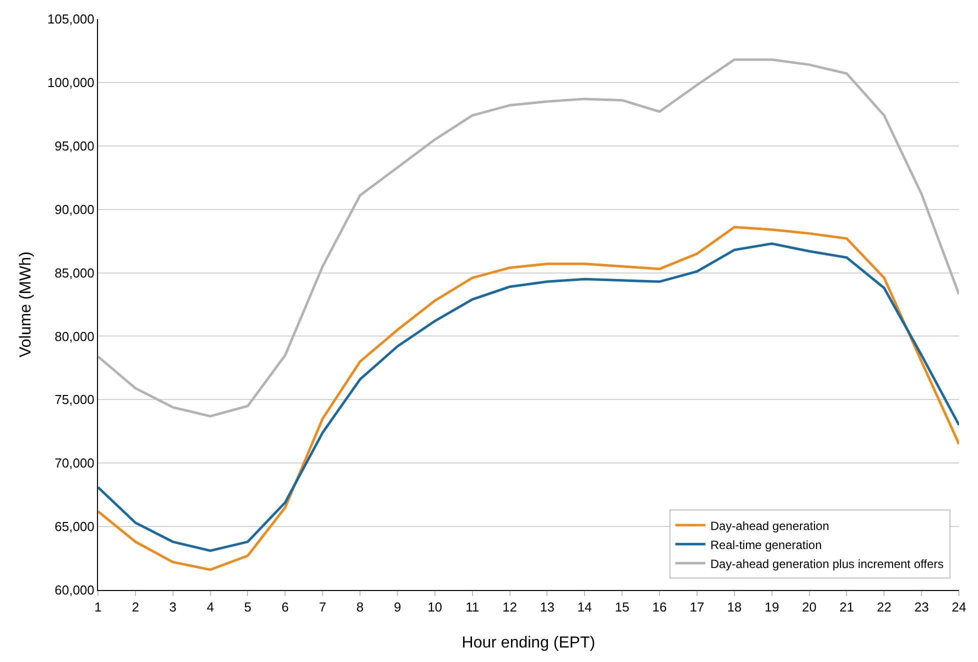 Image resolution: width=978 pixels, height=662 pixels. Describe the element at coordinates (74, 526) in the screenshot. I see `y-tick-label: 65,000` at that location.